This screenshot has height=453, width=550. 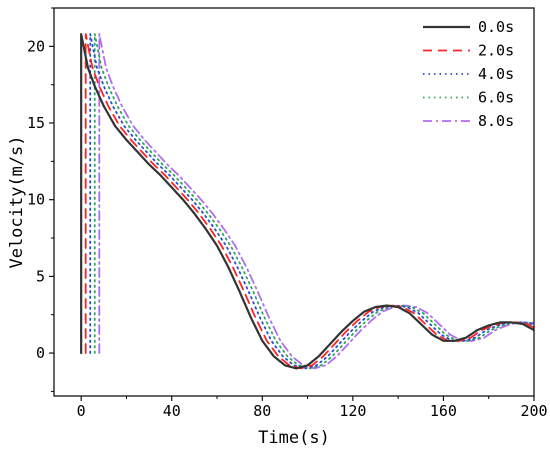 I want to click on y-axis-title: Velocity(m/s), so click(x=17, y=201).